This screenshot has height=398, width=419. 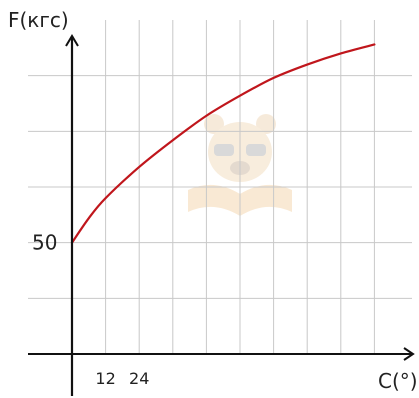 What do you see at coordinates (139, 378) in the screenshot?
I see `x-tick-label: 24` at bounding box center [139, 378].